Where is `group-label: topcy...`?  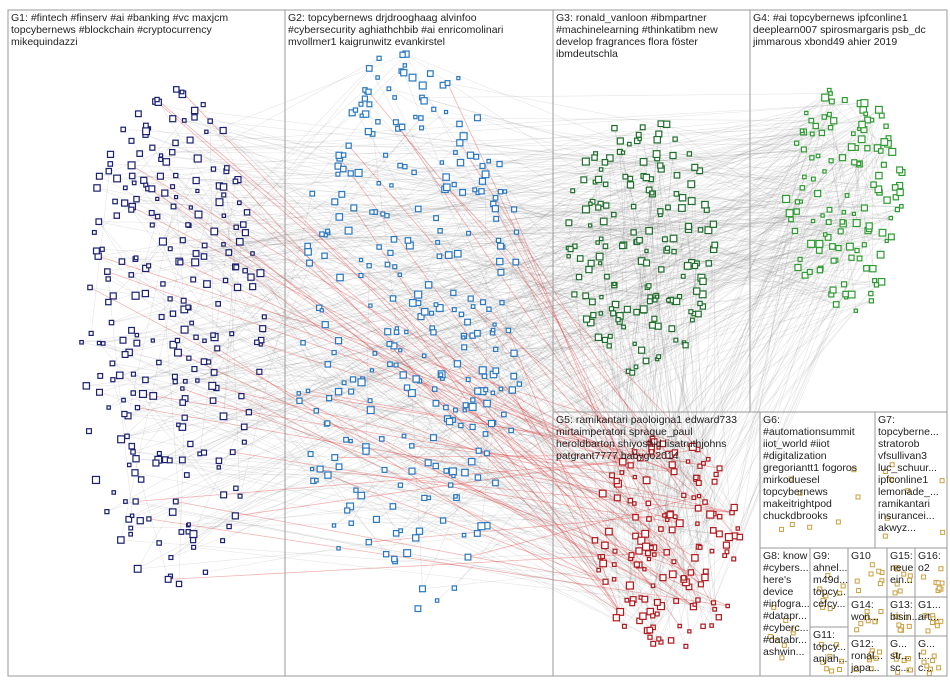
group-label: topcy... is located at coordinates (829, 592).